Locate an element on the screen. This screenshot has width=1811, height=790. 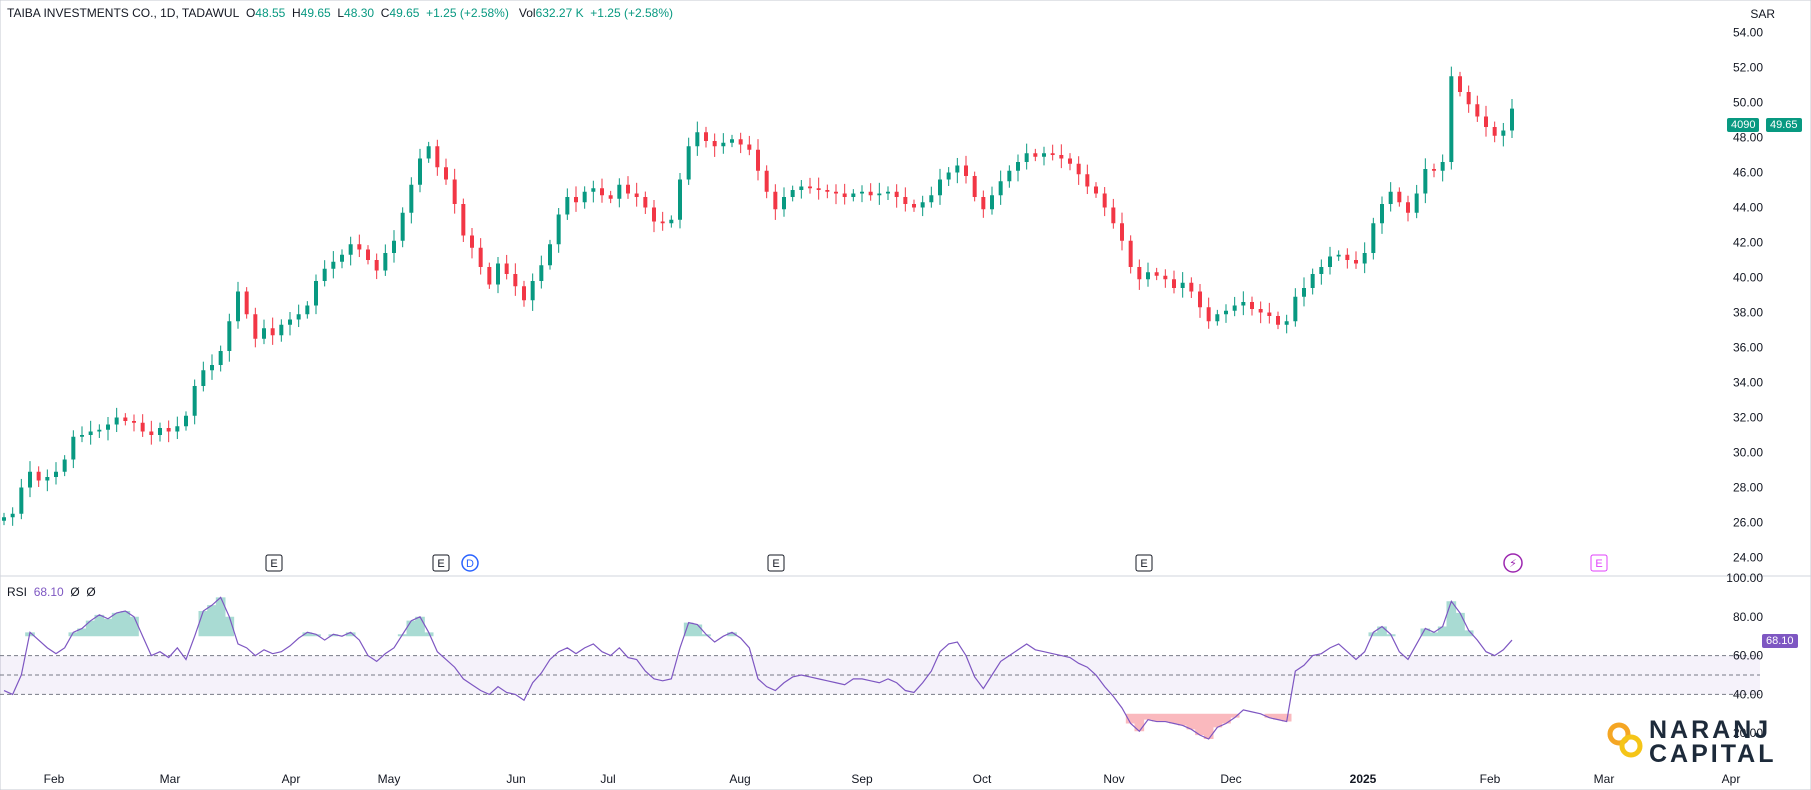
rsi-value-tag: 68.10 is located at coordinates (1780, 641).